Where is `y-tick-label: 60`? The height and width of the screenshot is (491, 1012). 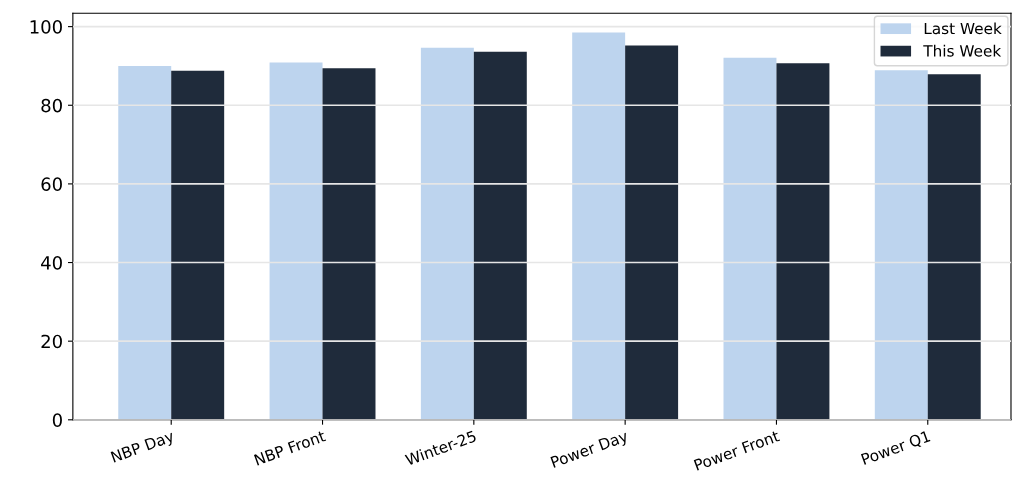
y-tick-label: 60 is located at coordinates (51, 184).